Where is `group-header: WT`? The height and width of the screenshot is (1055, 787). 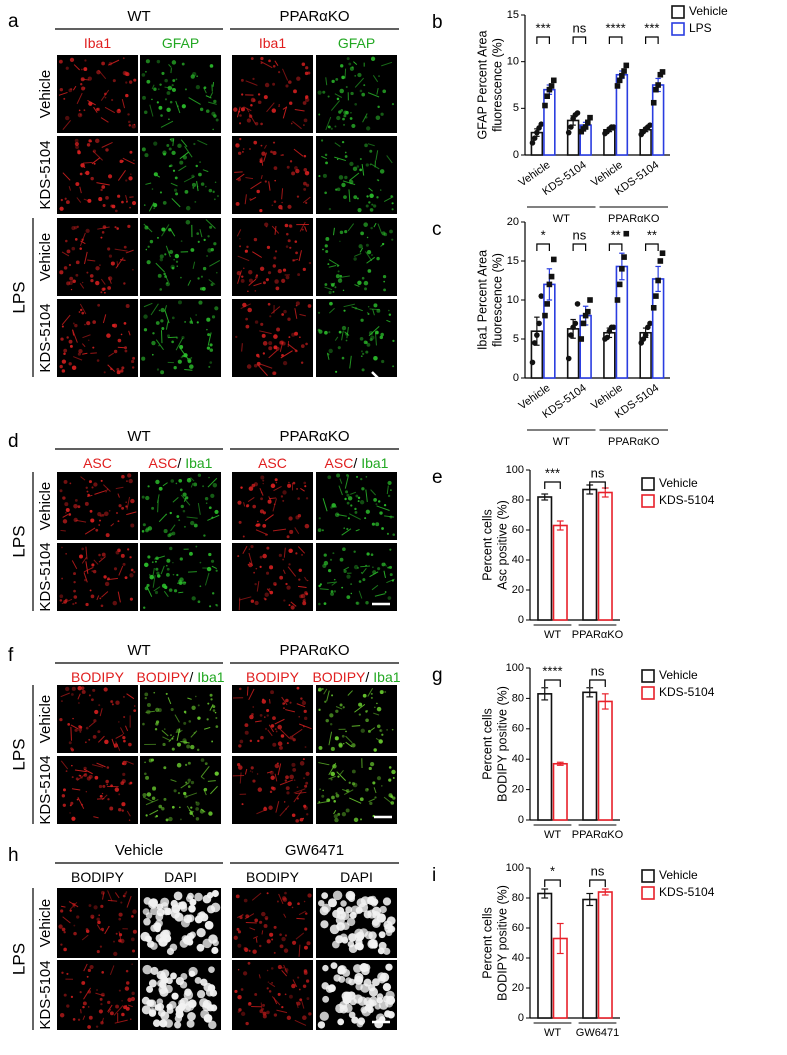 group-header: WT is located at coordinates (138, 436).